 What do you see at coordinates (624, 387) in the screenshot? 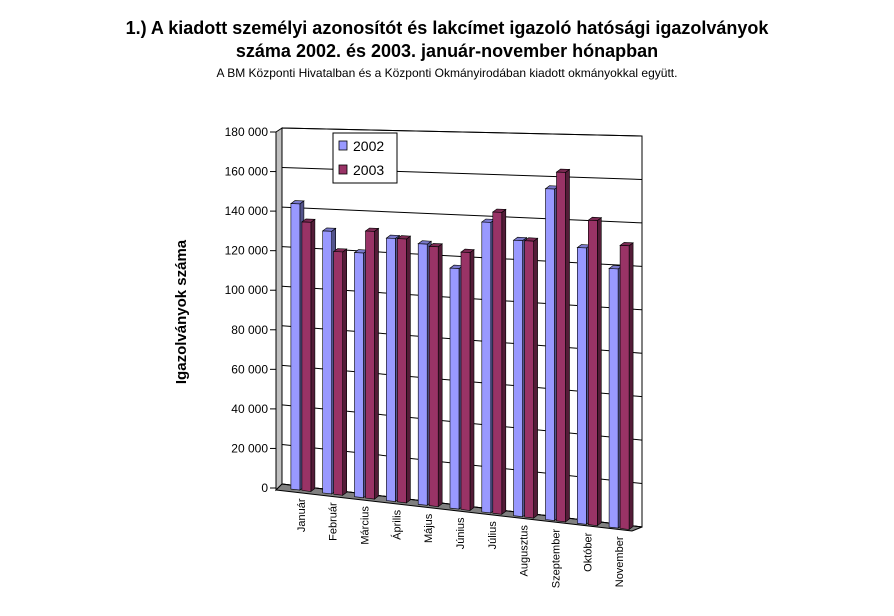
I see `bar-2003-november` at bounding box center [624, 387].